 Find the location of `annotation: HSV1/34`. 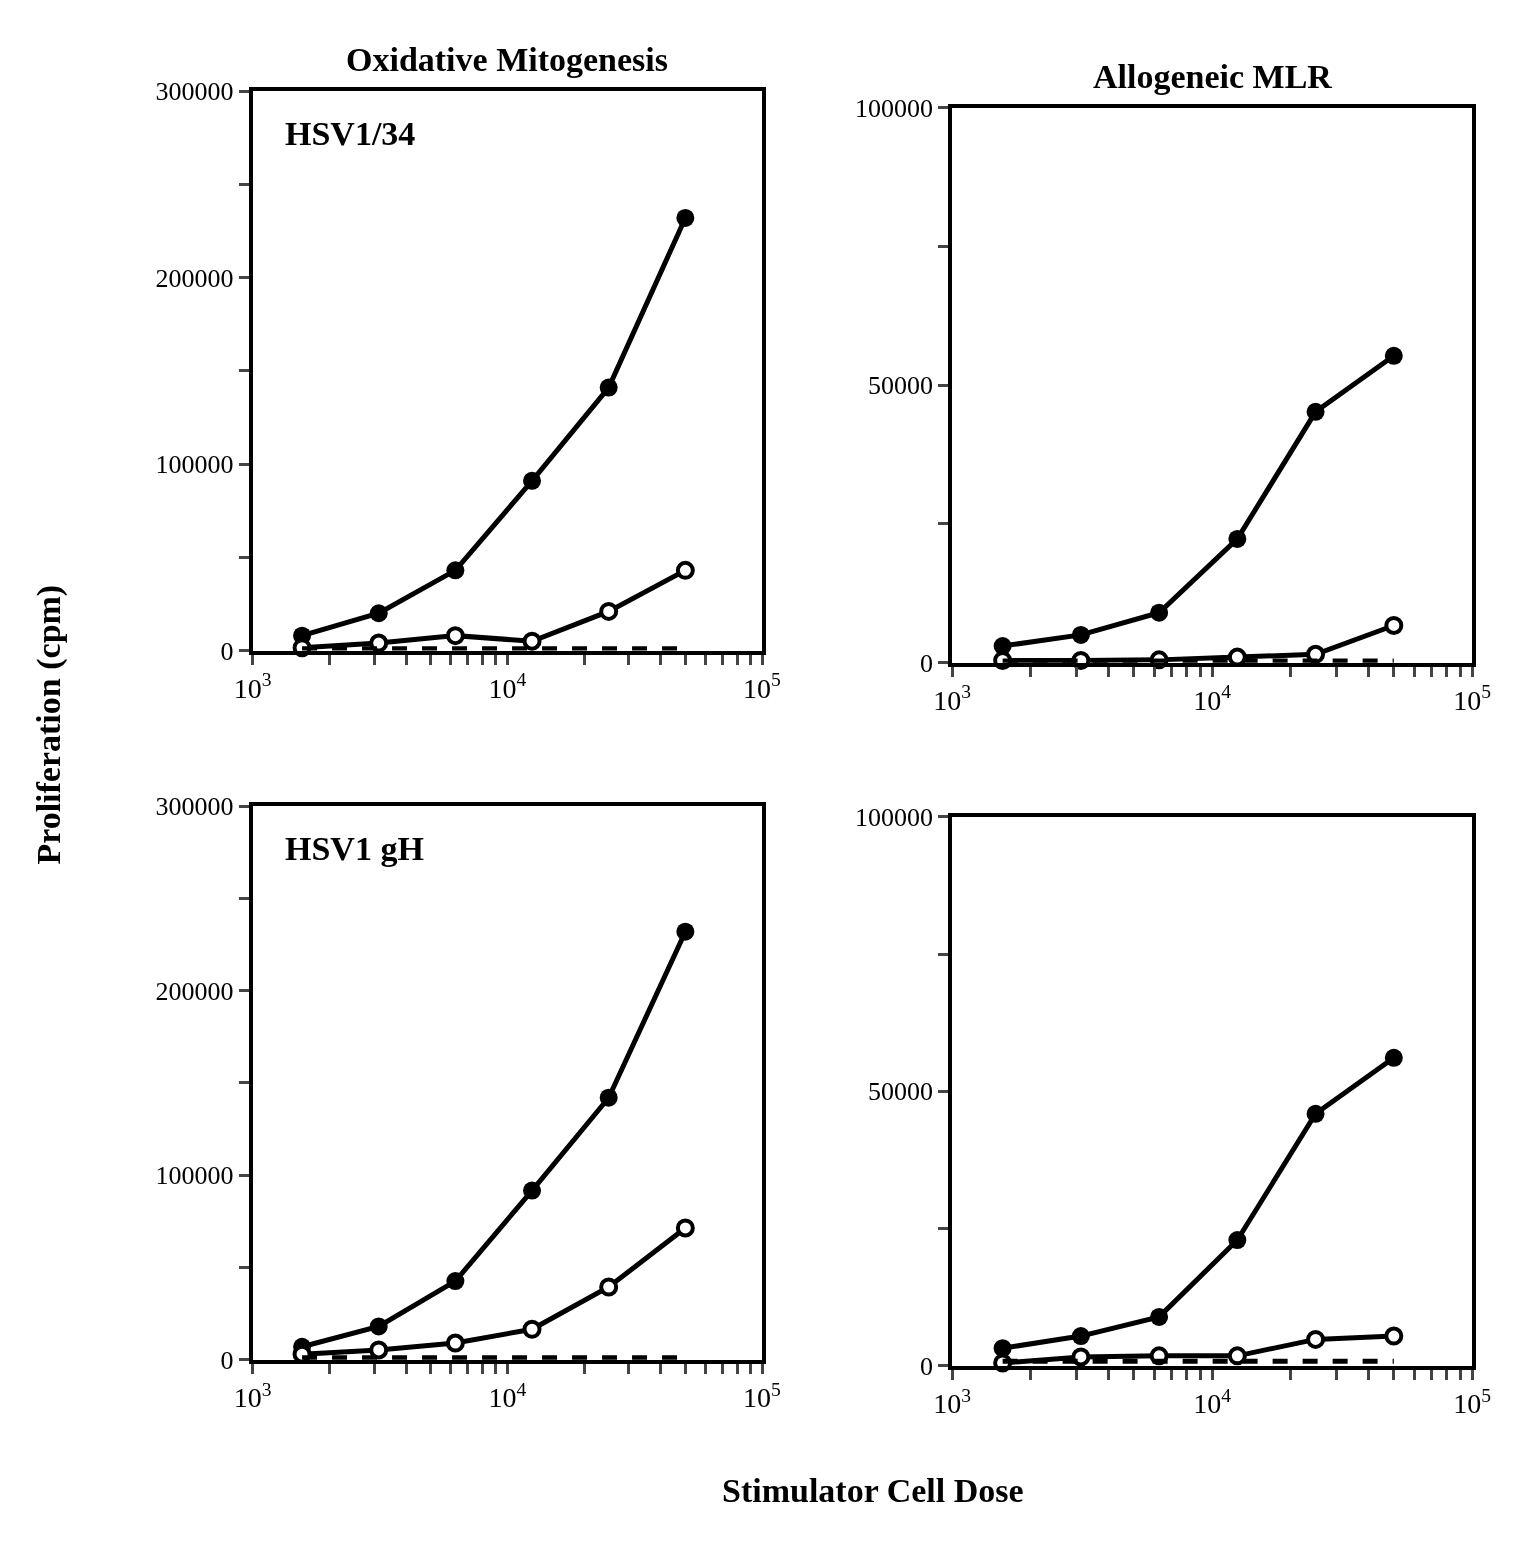

annotation: HSV1/34 is located at coordinates (350, 133).